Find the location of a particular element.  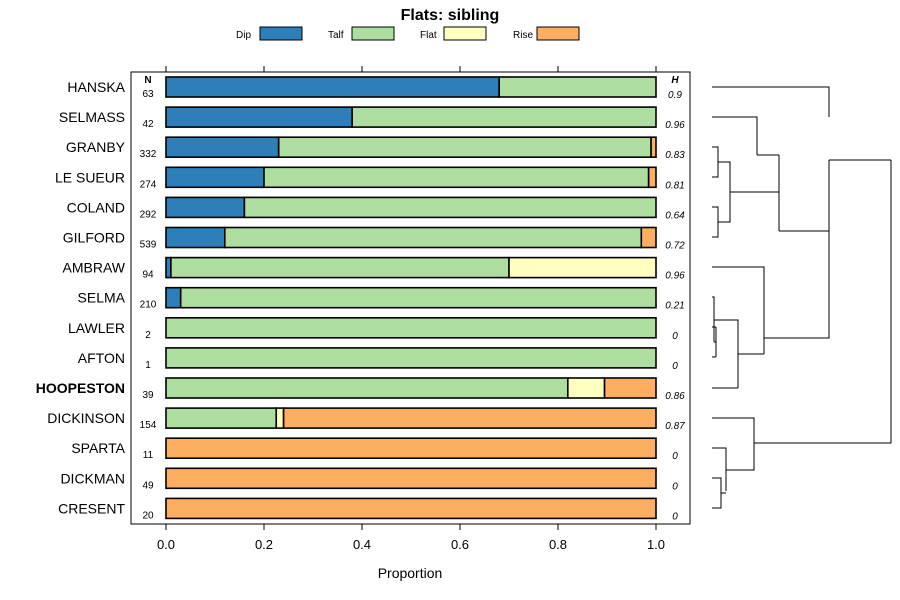

category-label: GRANBY is located at coordinates (96, 147).